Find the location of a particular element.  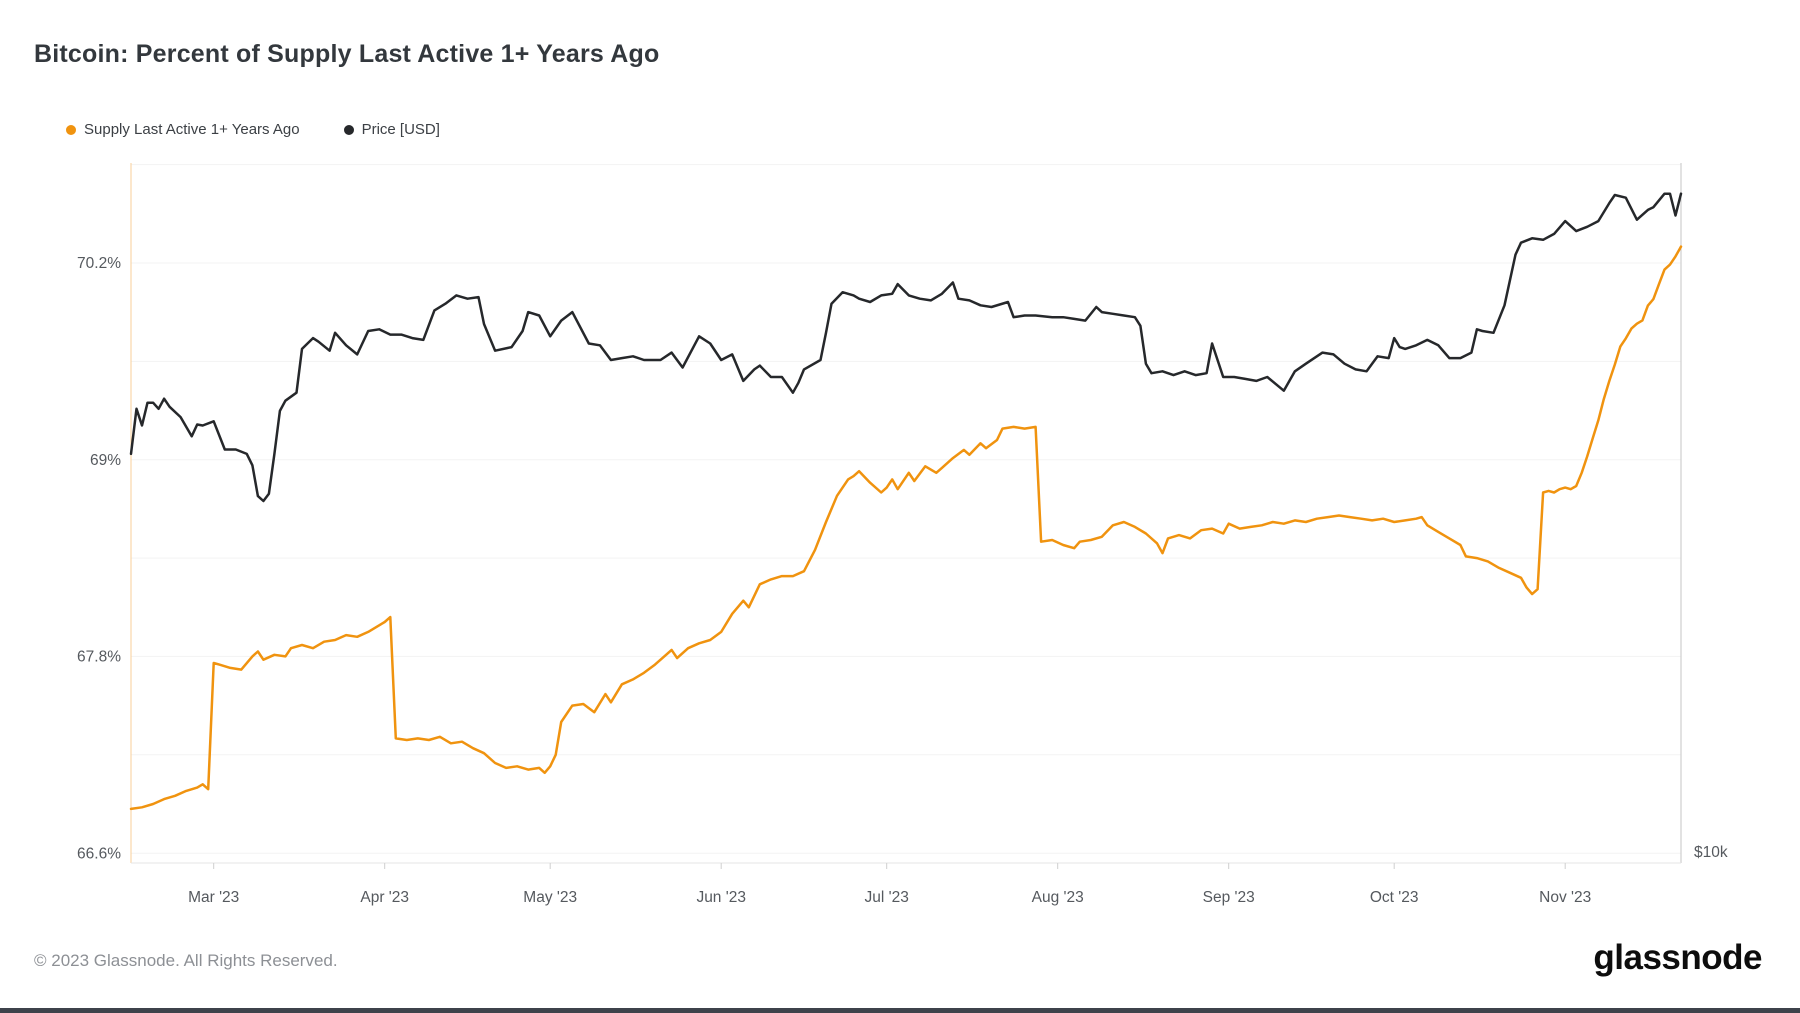

y2-axis-tick-label: $10k is located at coordinates (1711, 852).